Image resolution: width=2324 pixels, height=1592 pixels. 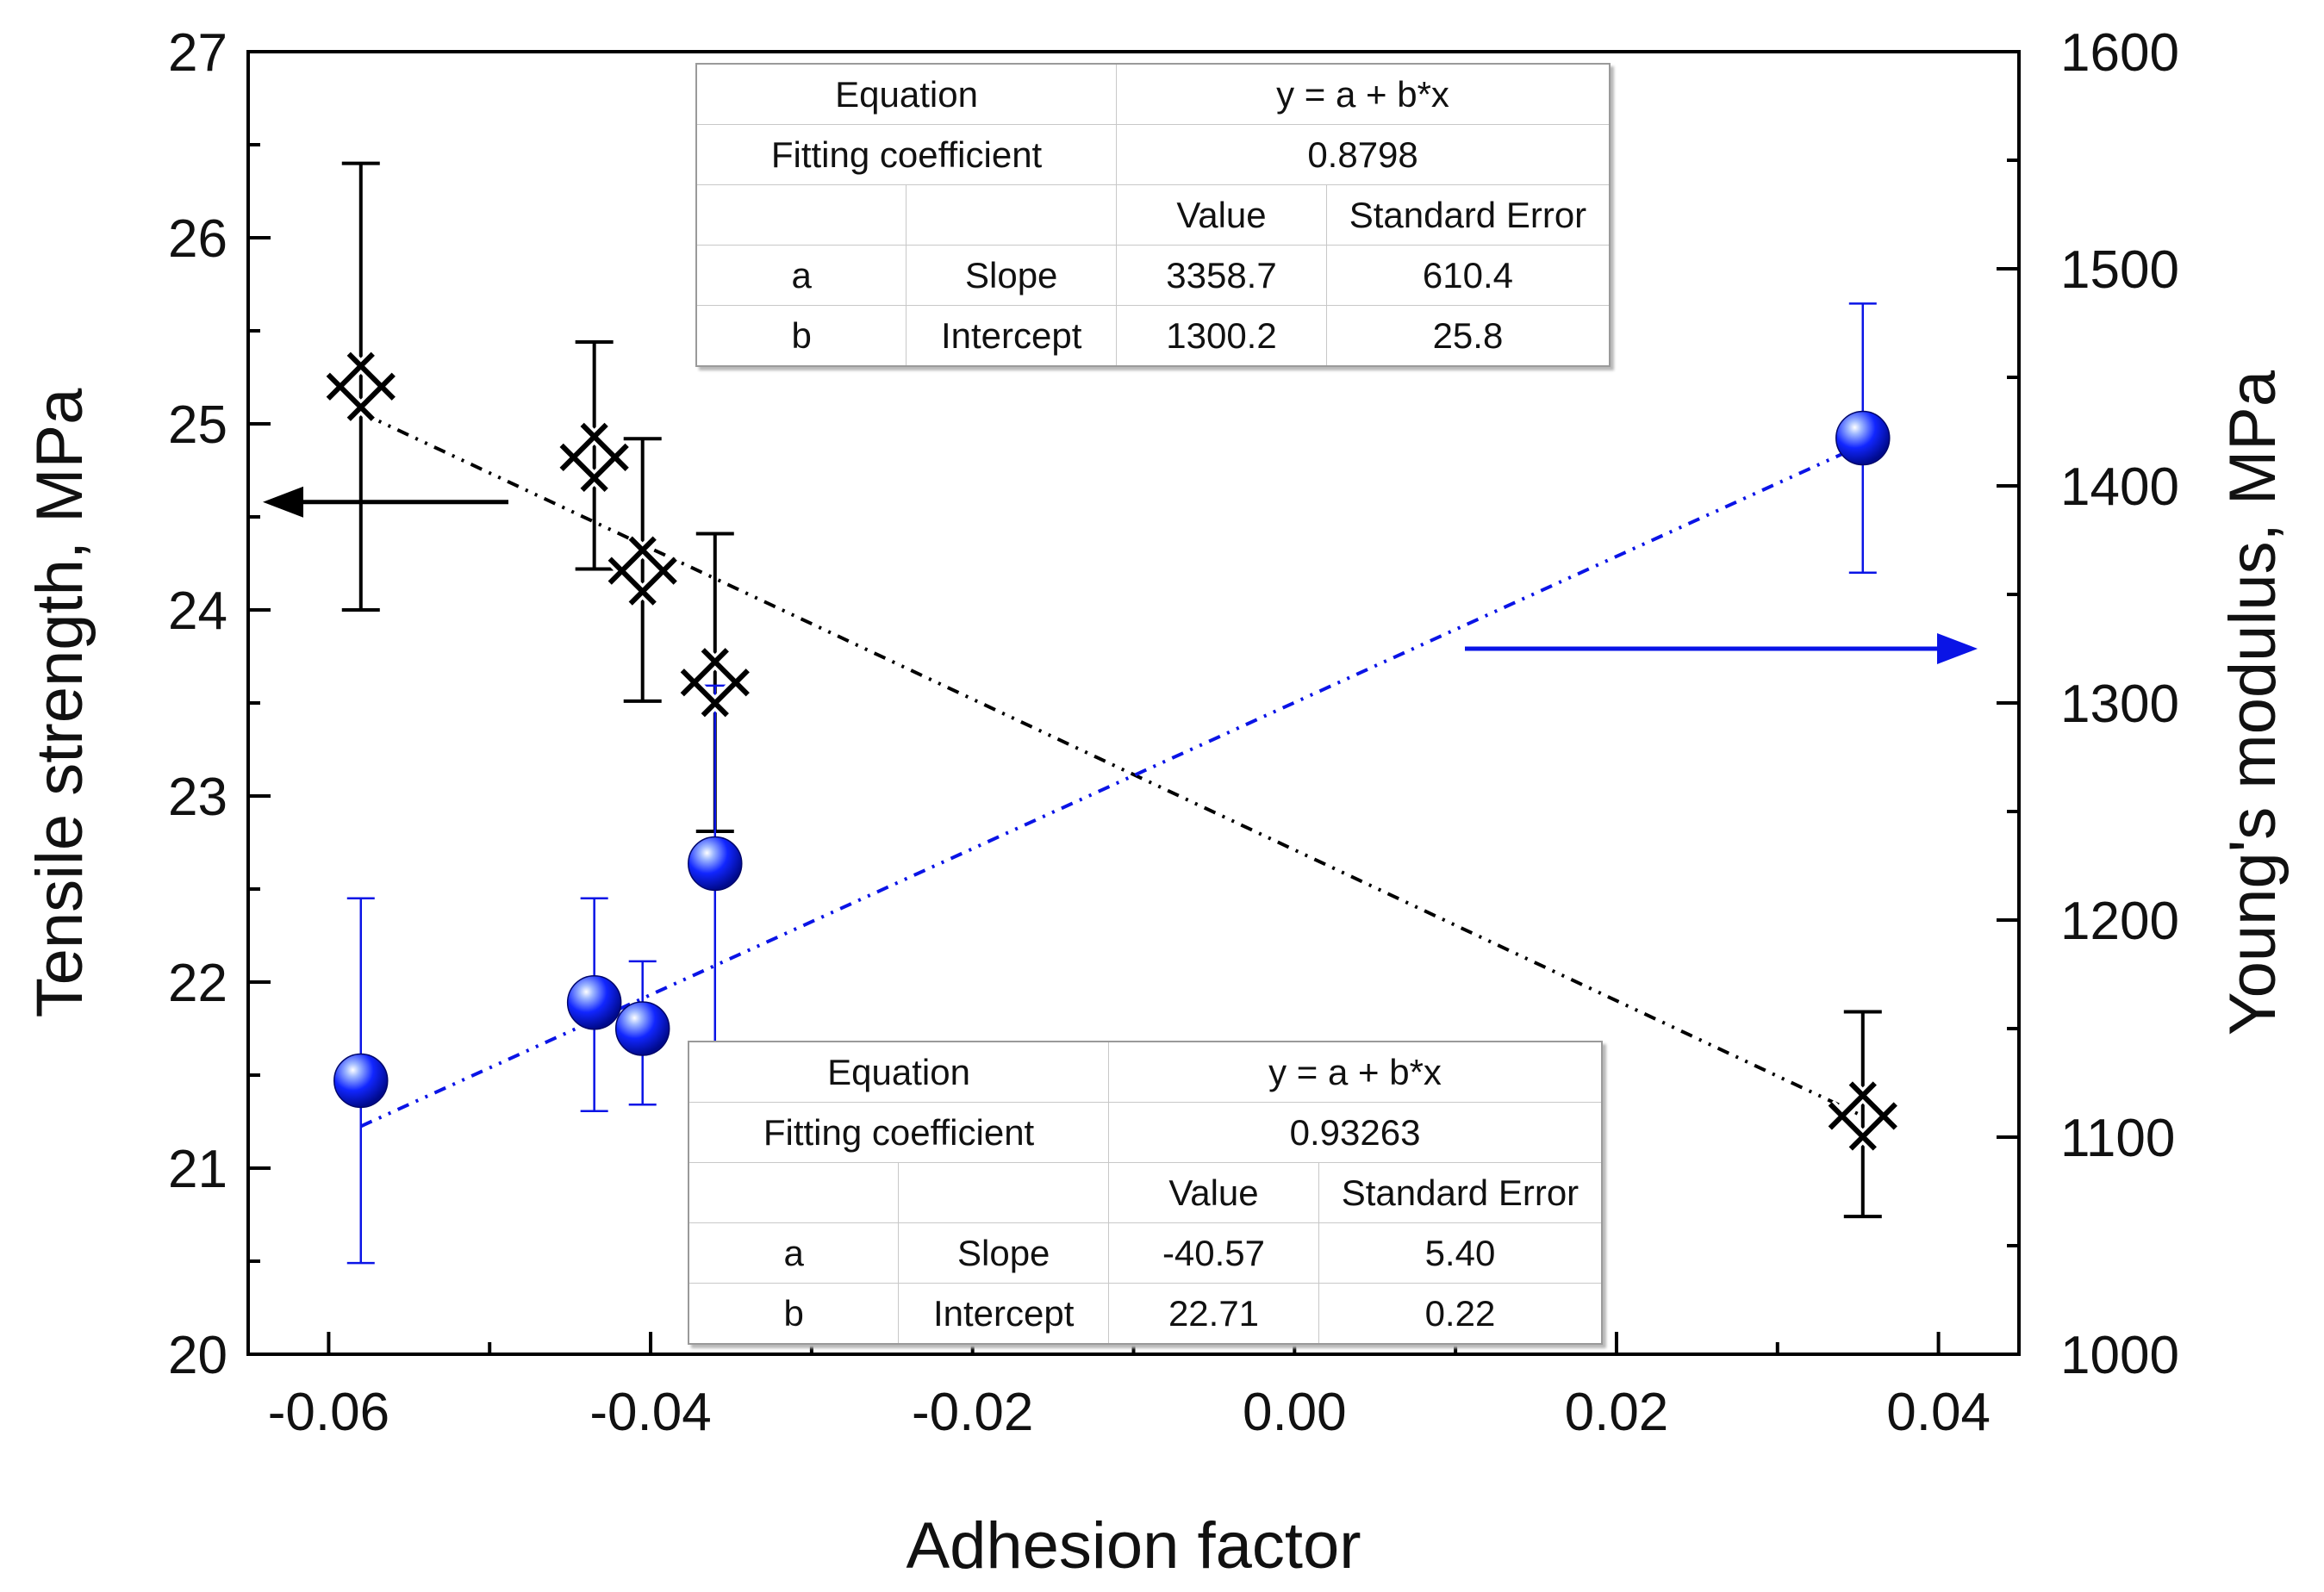 What do you see at coordinates (2117, 1139) in the screenshot?
I see `y-right-tick-label: 1100` at bounding box center [2117, 1139].